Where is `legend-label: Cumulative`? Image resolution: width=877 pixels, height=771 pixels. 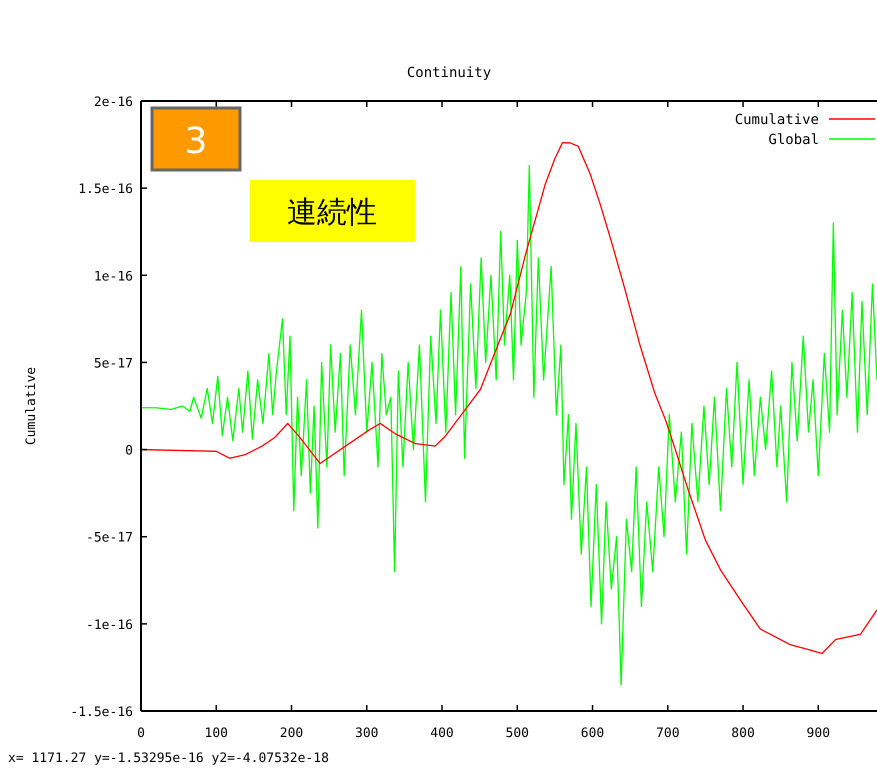
legend-label: Cumulative is located at coordinates (776, 120).